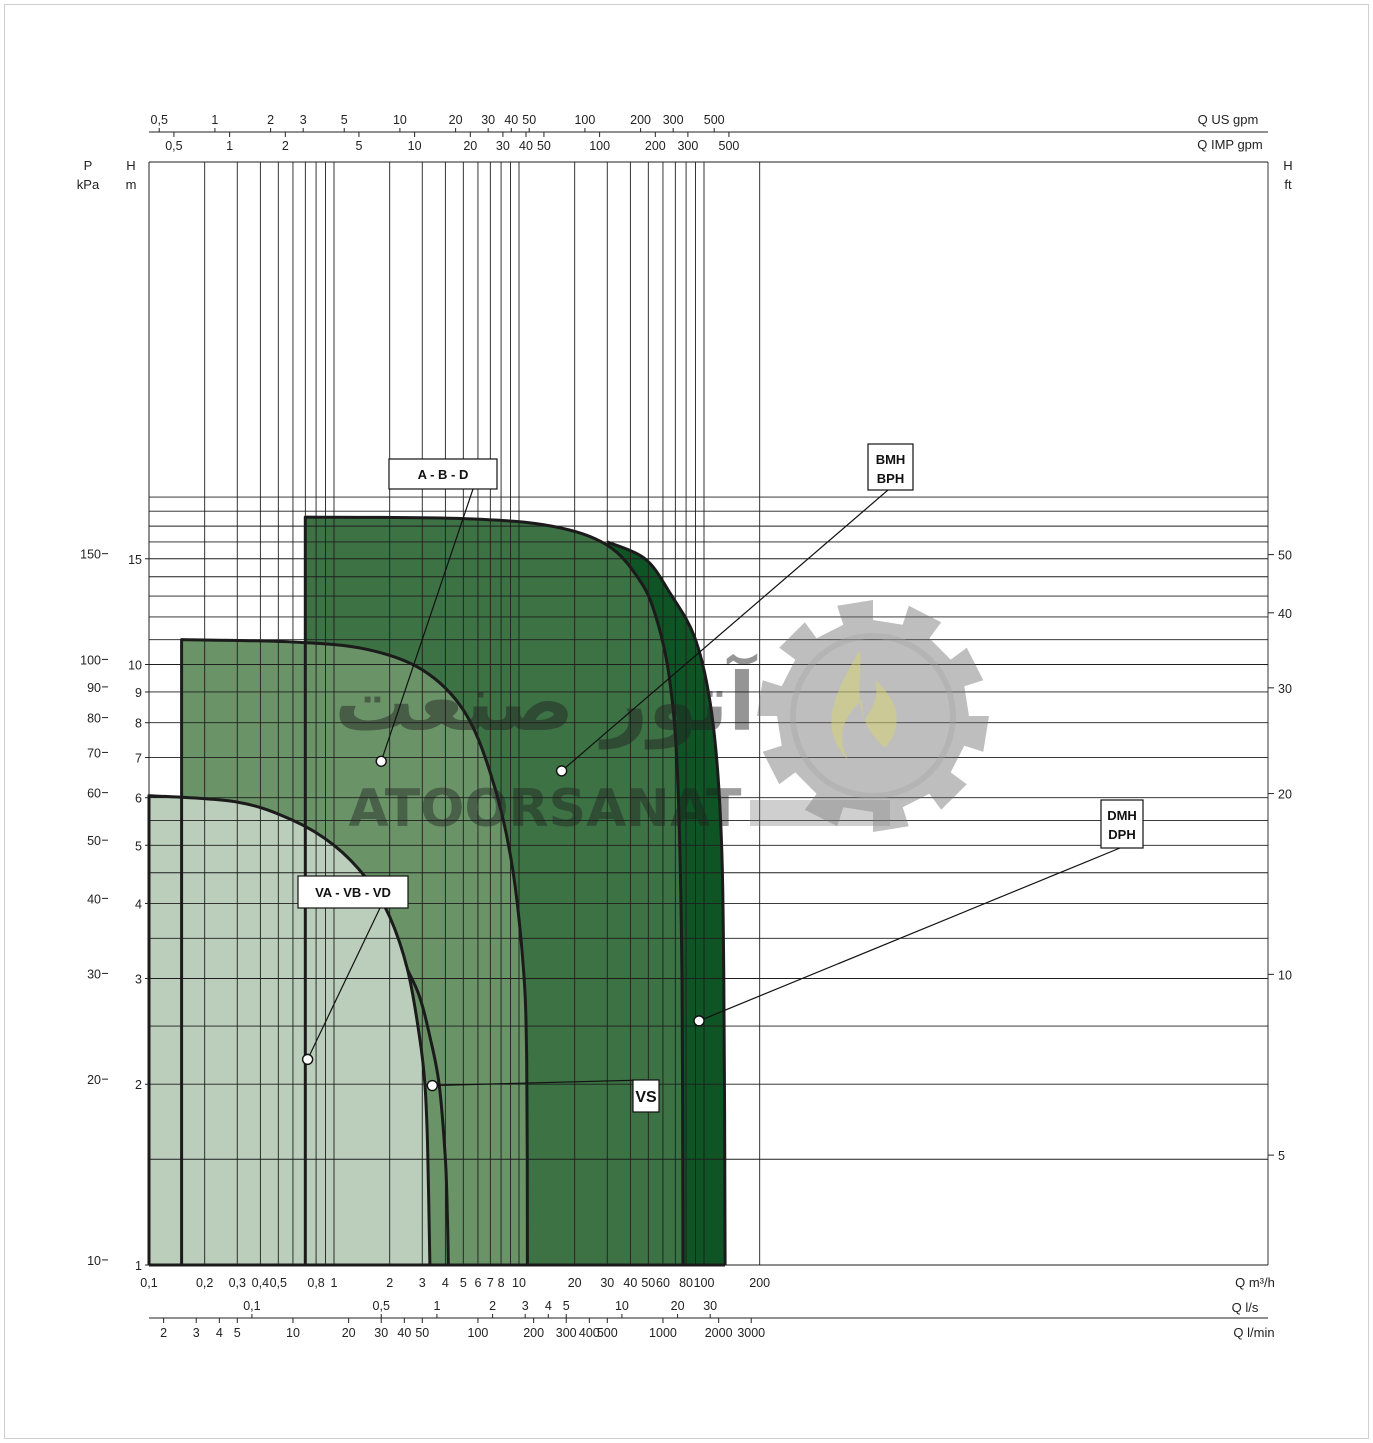 Image resolution: width=1373 pixels, height=1443 pixels. What do you see at coordinates (646, 1097) in the screenshot?
I see `callout-label: VS` at bounding box center [646, 1097].